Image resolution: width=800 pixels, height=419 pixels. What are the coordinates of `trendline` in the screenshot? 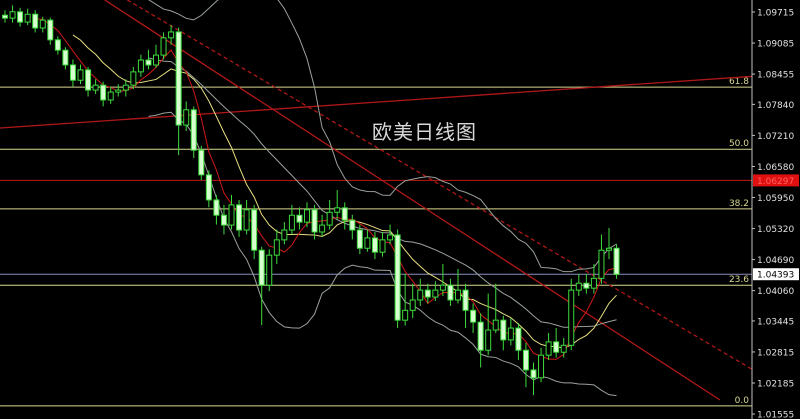 It's located at (380, 102).